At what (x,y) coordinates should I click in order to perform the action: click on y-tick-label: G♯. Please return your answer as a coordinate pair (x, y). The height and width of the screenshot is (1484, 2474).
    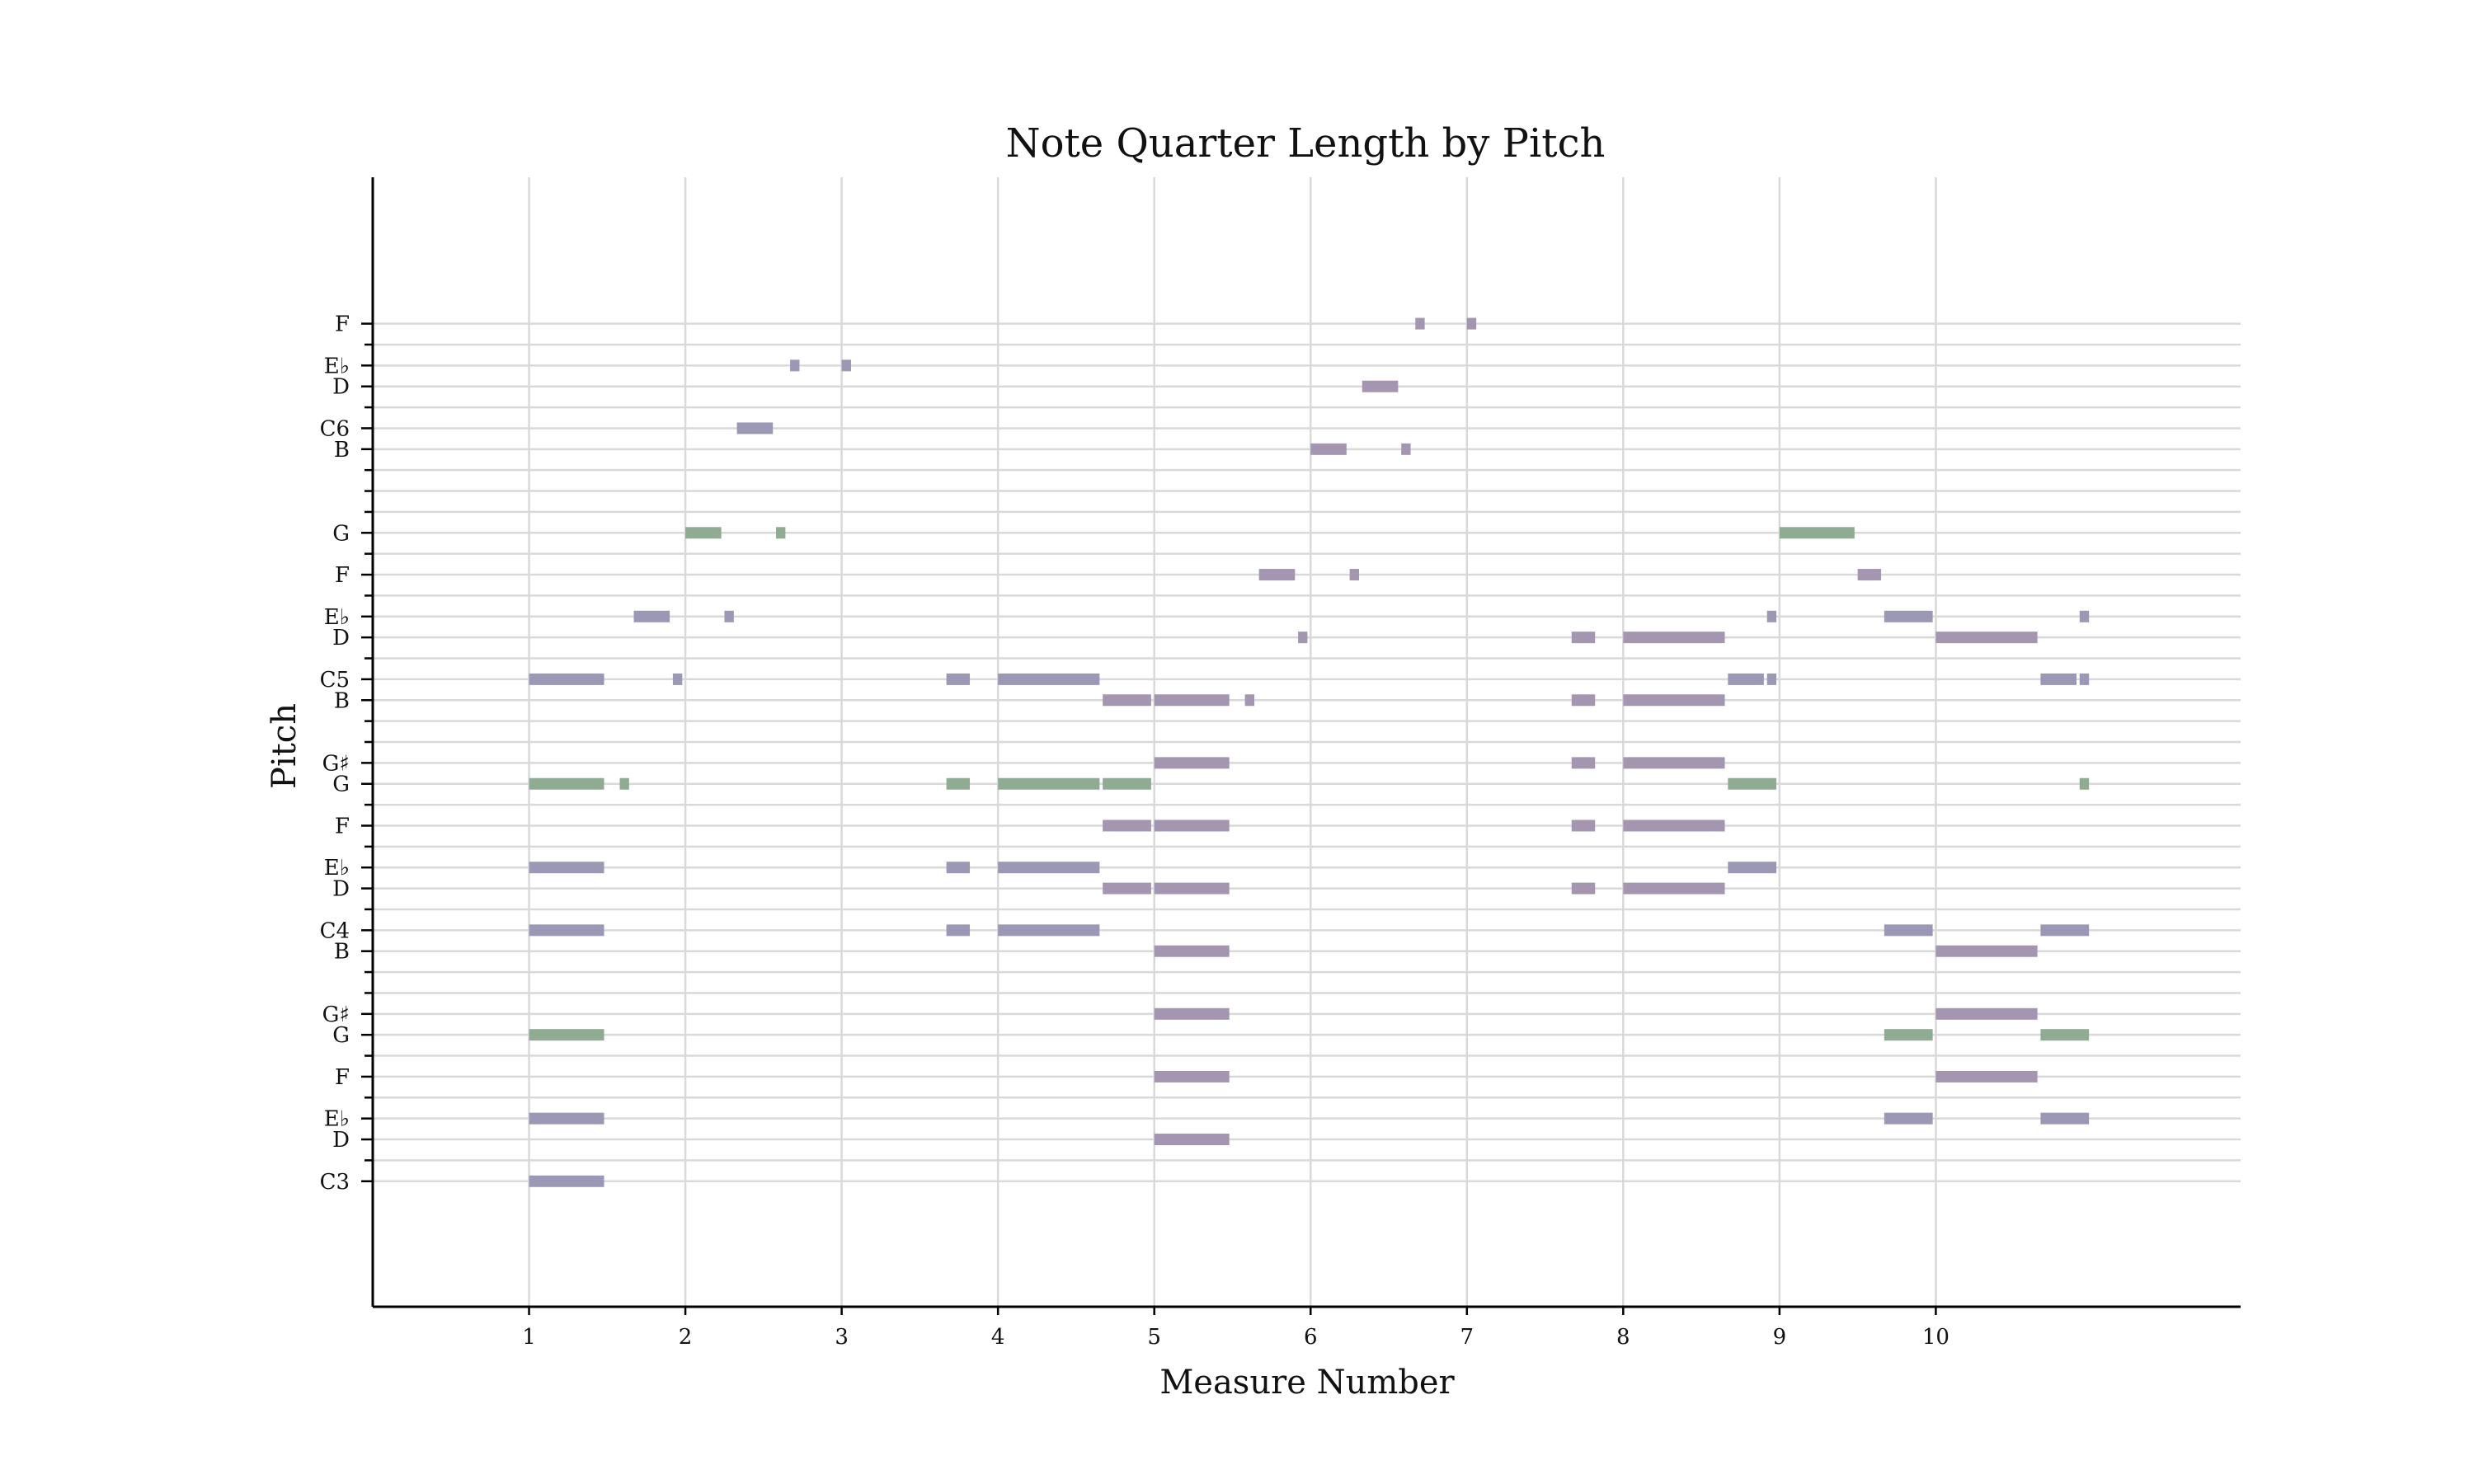
    Looking at the image, I should click on (336, 1015).